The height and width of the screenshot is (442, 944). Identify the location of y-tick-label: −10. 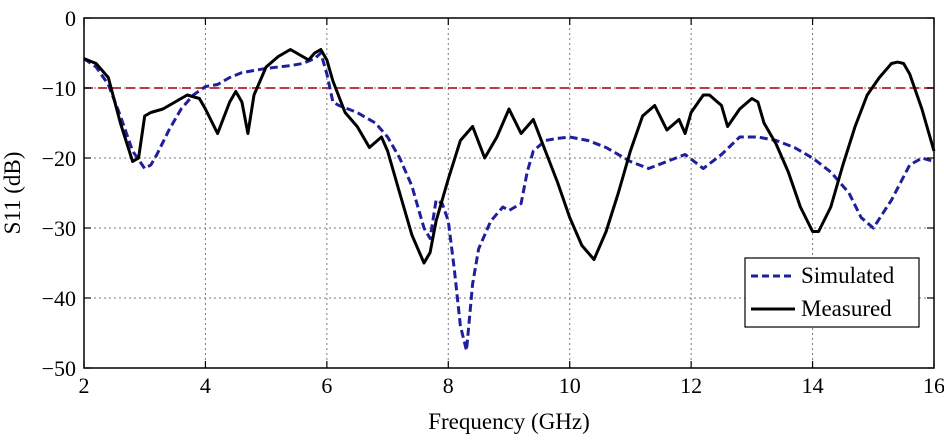
(59, 88).